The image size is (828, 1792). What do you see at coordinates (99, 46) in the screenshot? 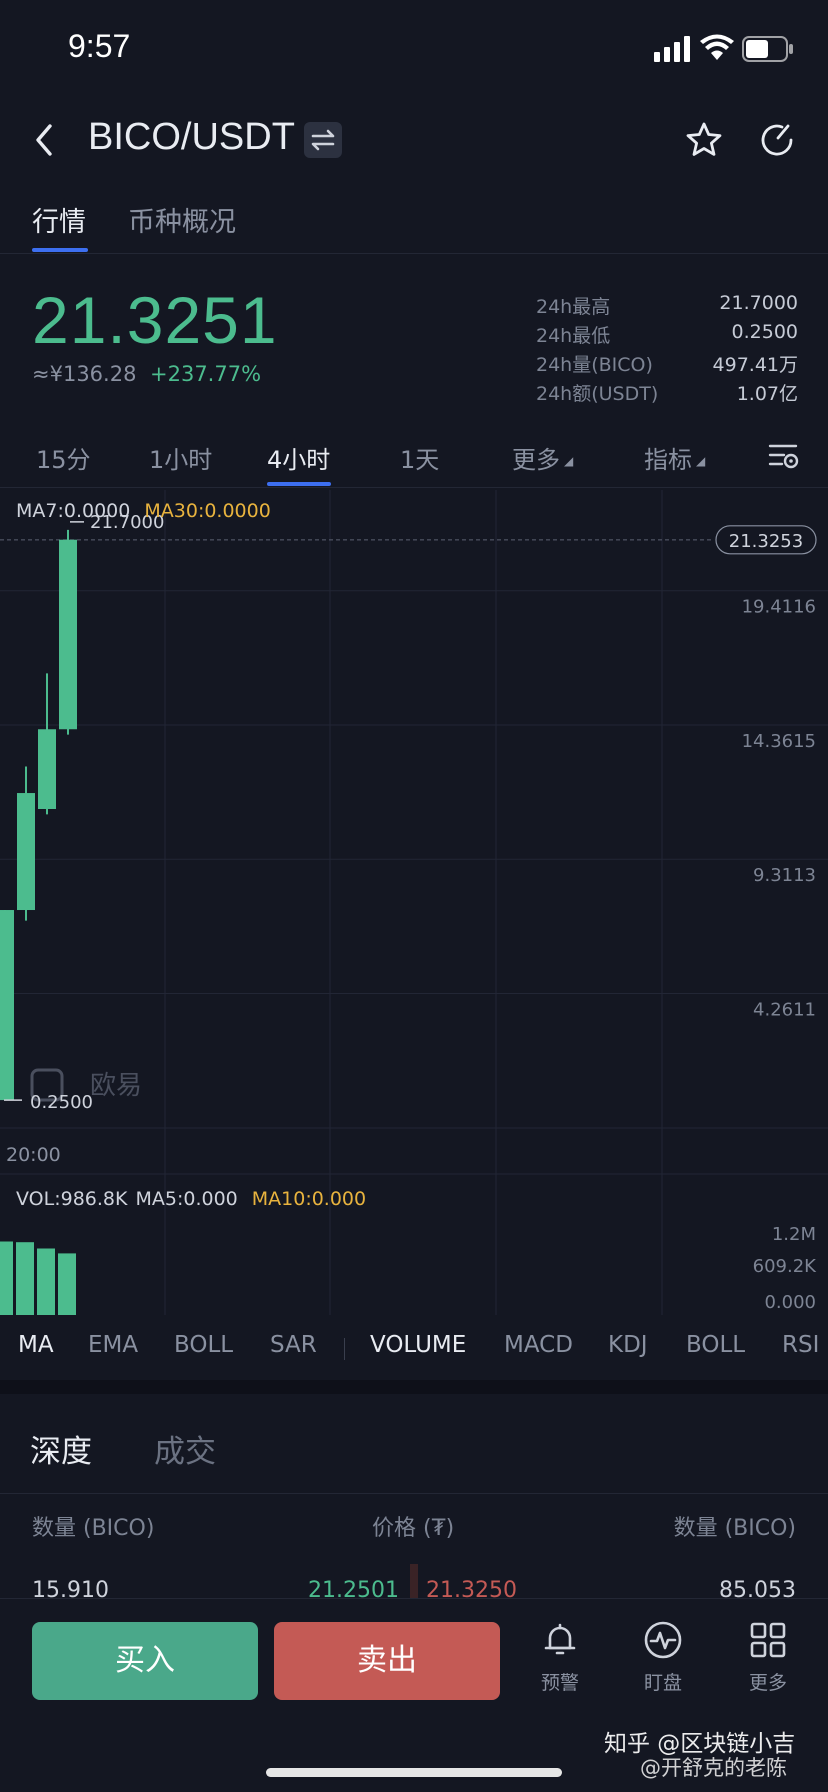
I see `status-time: 9:57` at bounding box center [99, 46].